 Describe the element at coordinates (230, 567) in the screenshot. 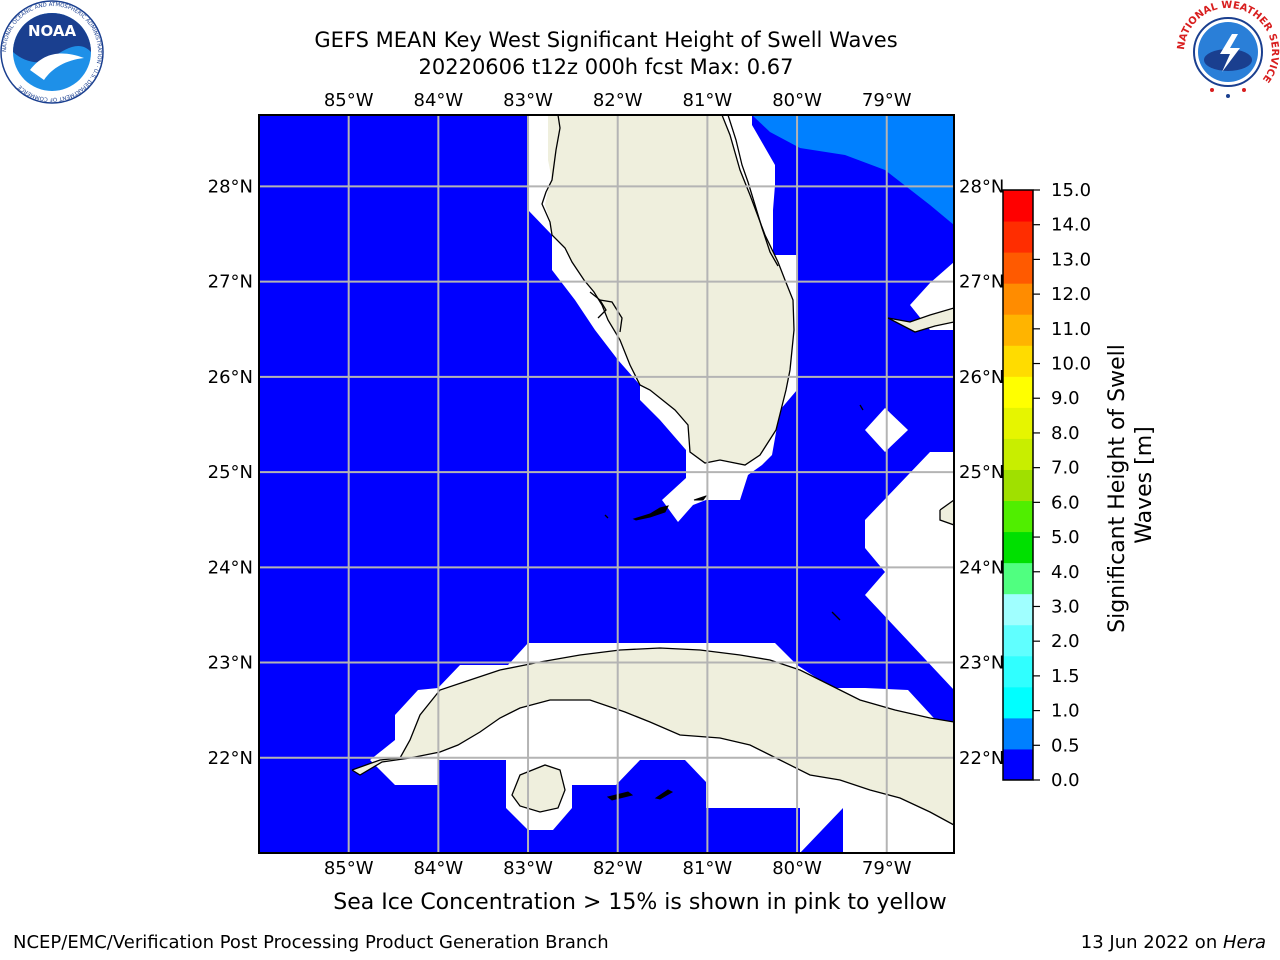

I see `lat-tick-label-left: 24°N` at that location.